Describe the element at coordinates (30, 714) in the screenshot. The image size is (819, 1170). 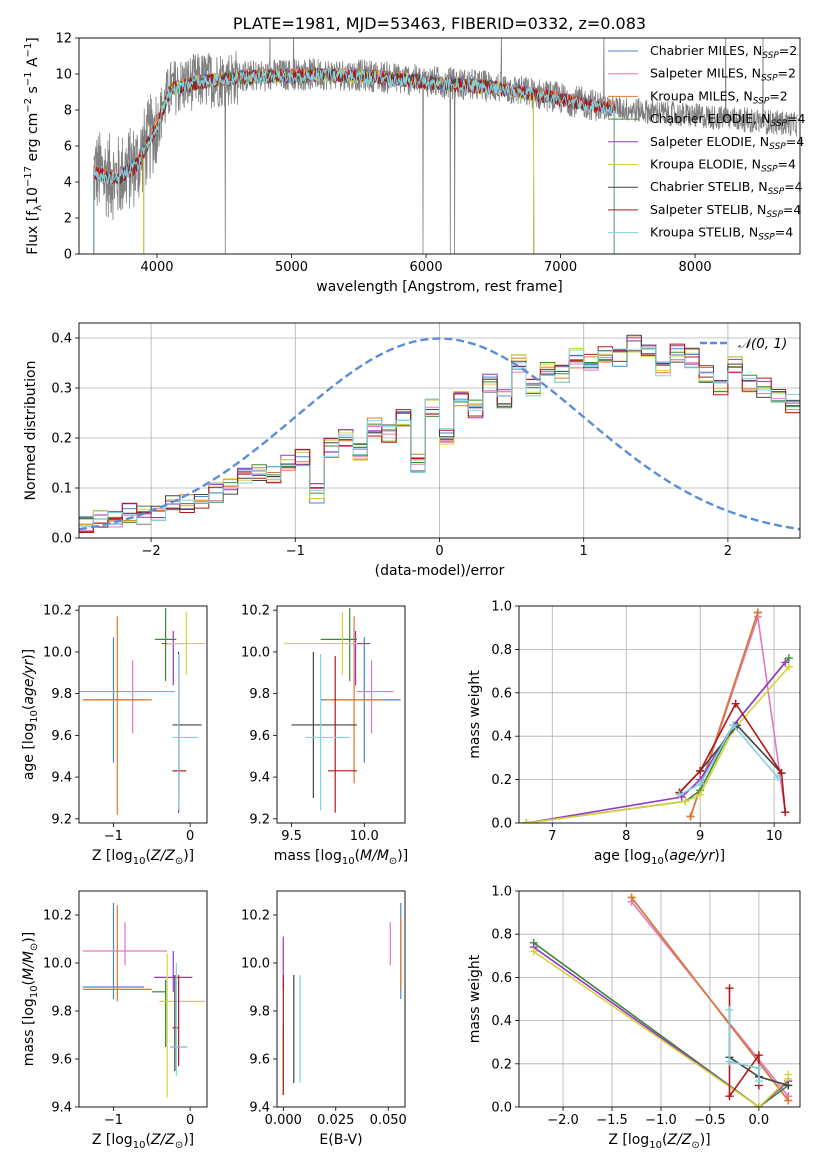
I see `y-axis-label: age [log10(age/yr)]` at that location.